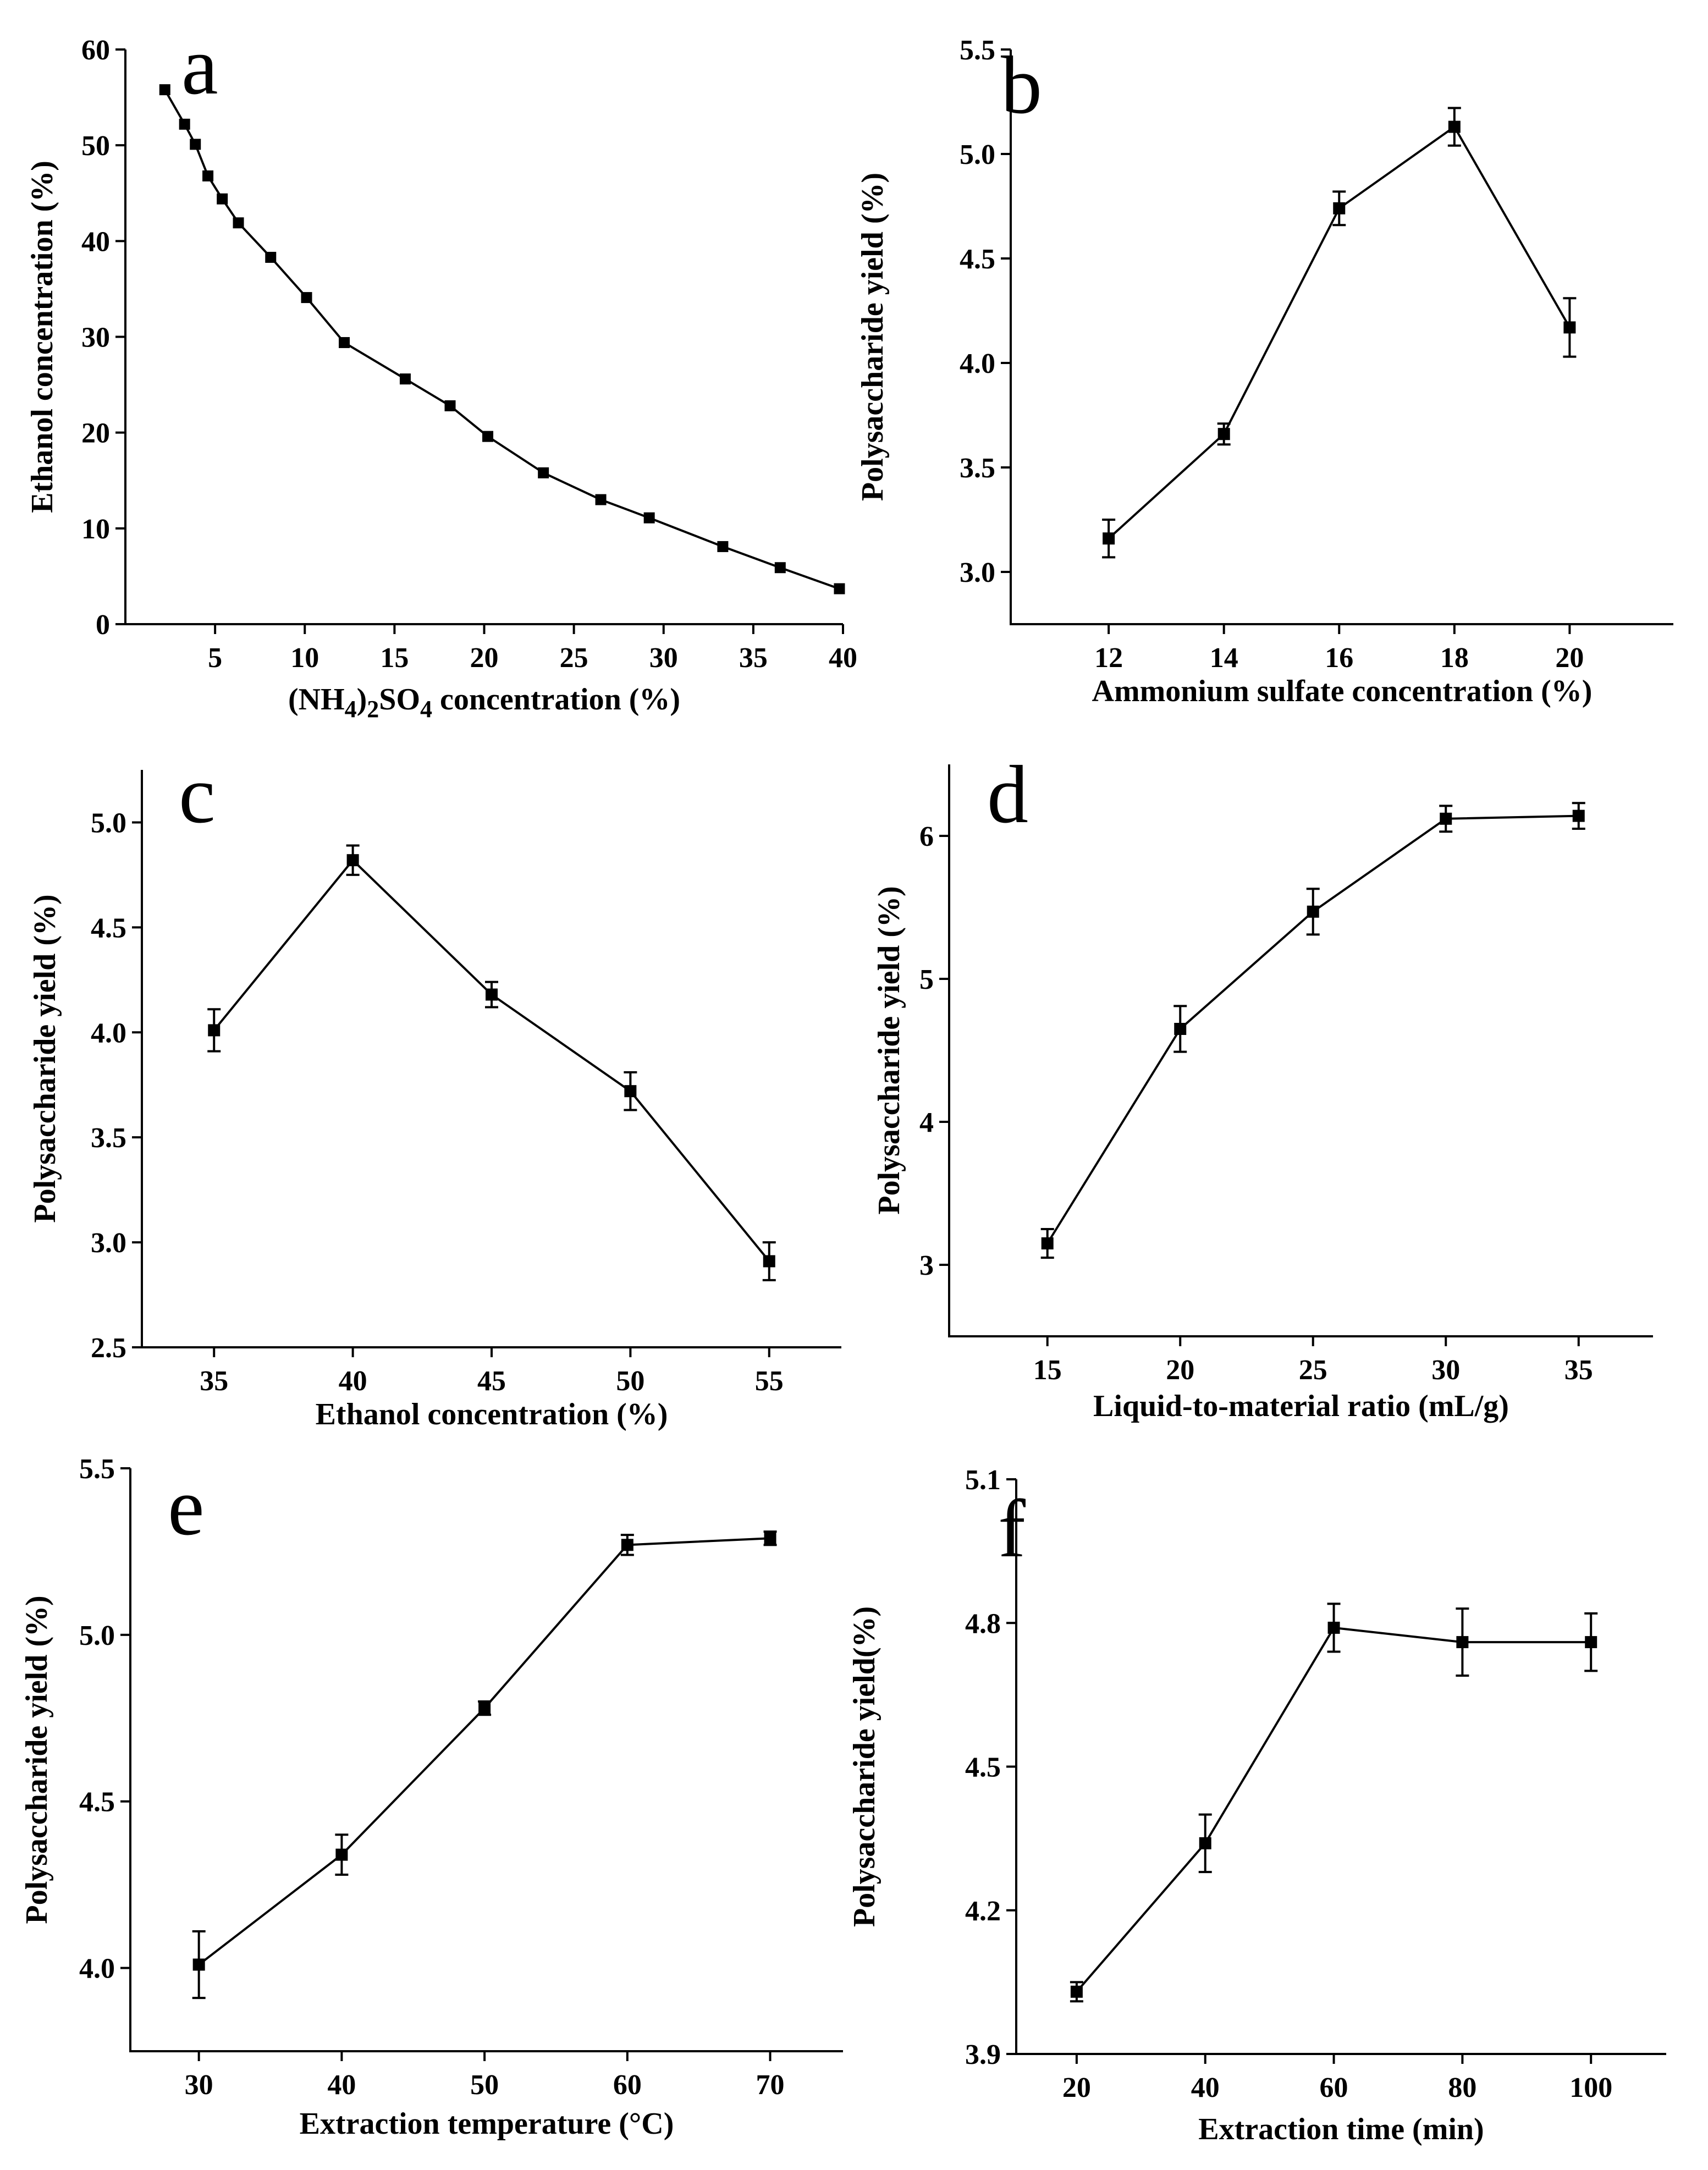 This screenshot has width=1708, height=2170. What do you see at coordinates (316, 699) in the screenshot?
I see `x-axis-title-part: (NH` at bounding box center [316, 699].